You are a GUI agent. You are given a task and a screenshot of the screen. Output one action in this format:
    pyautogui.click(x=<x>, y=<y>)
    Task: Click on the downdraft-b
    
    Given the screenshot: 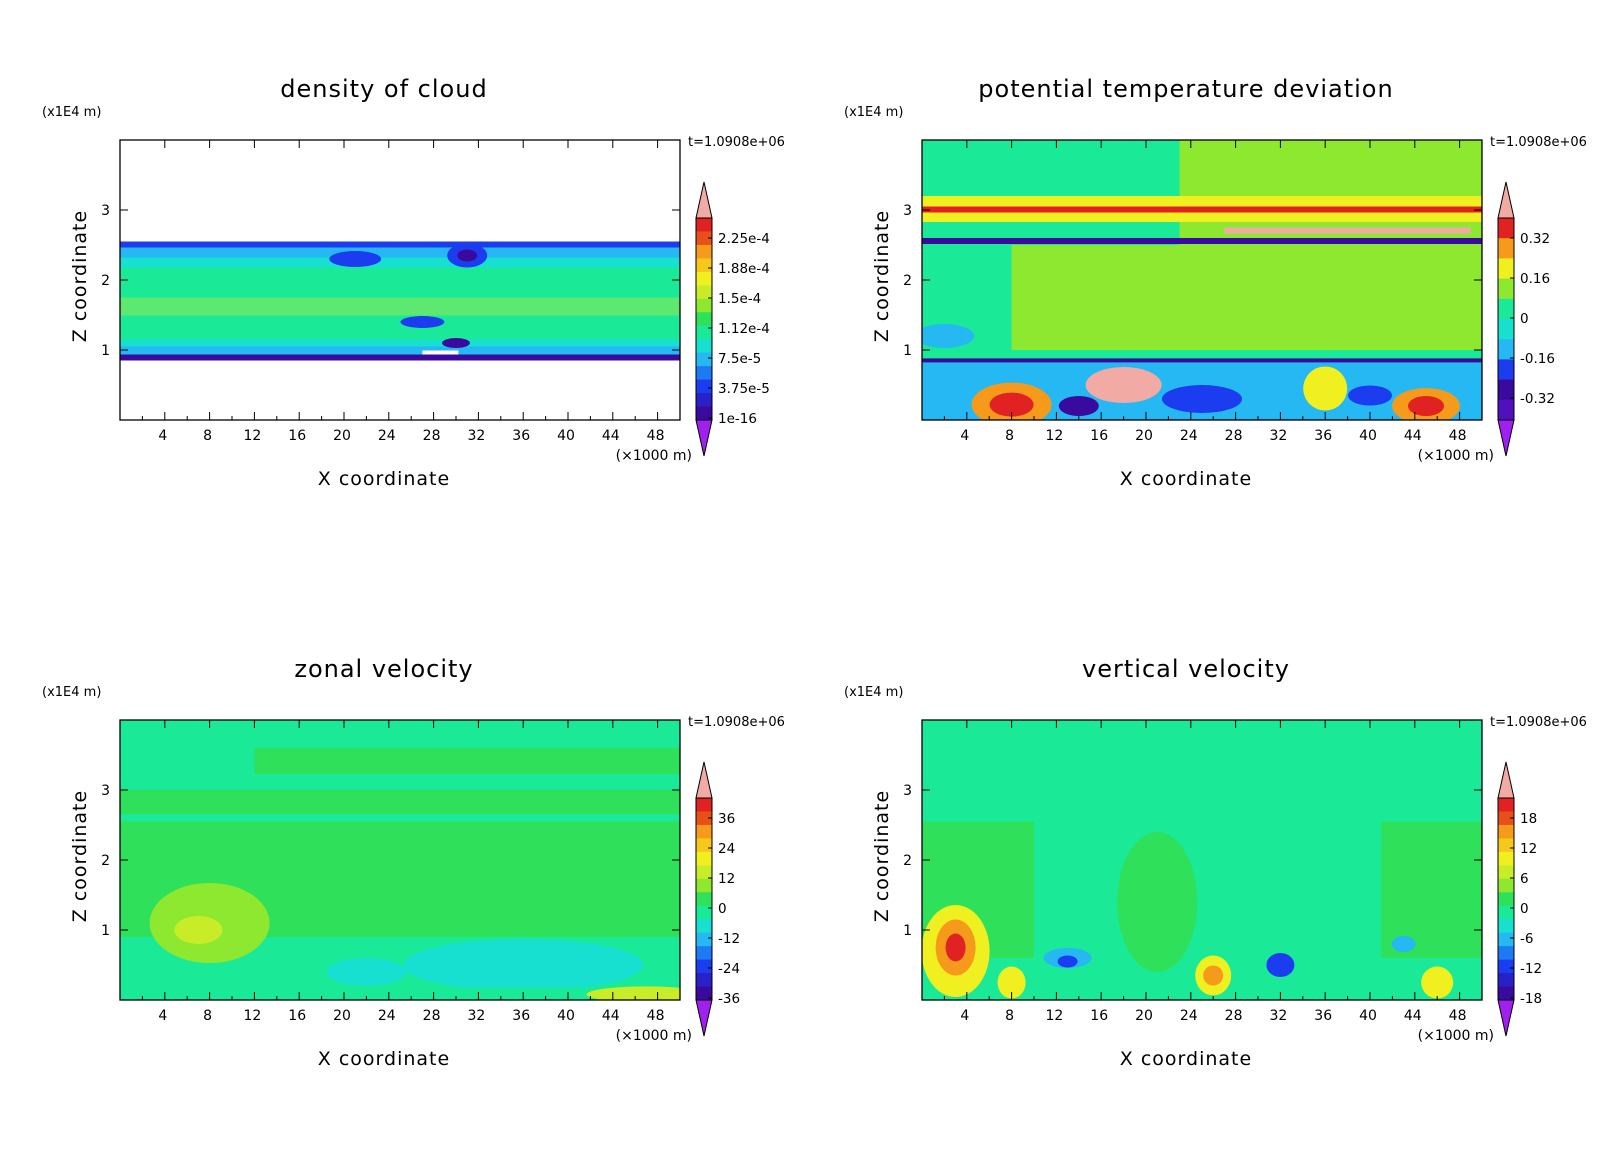 What is the action you would take?
    pyautogui.click(x=1280, y=965)
    